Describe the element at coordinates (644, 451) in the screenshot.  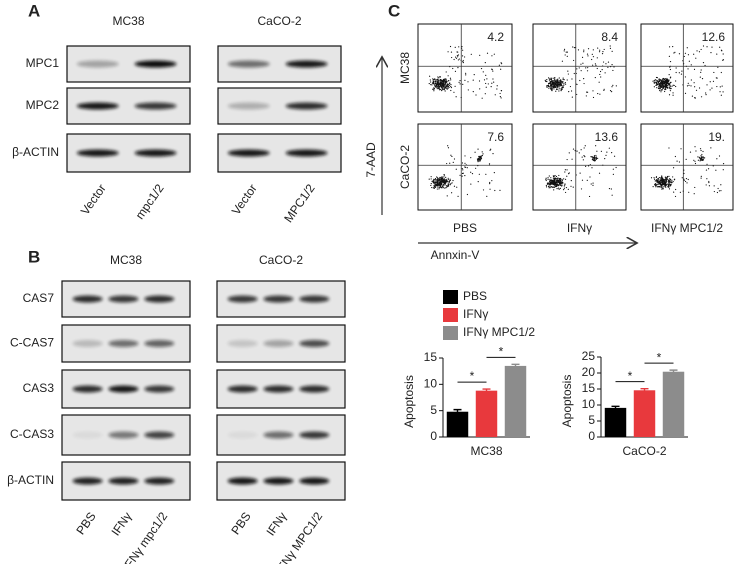
I see `x-tick-label: CaCO-2` at that location.